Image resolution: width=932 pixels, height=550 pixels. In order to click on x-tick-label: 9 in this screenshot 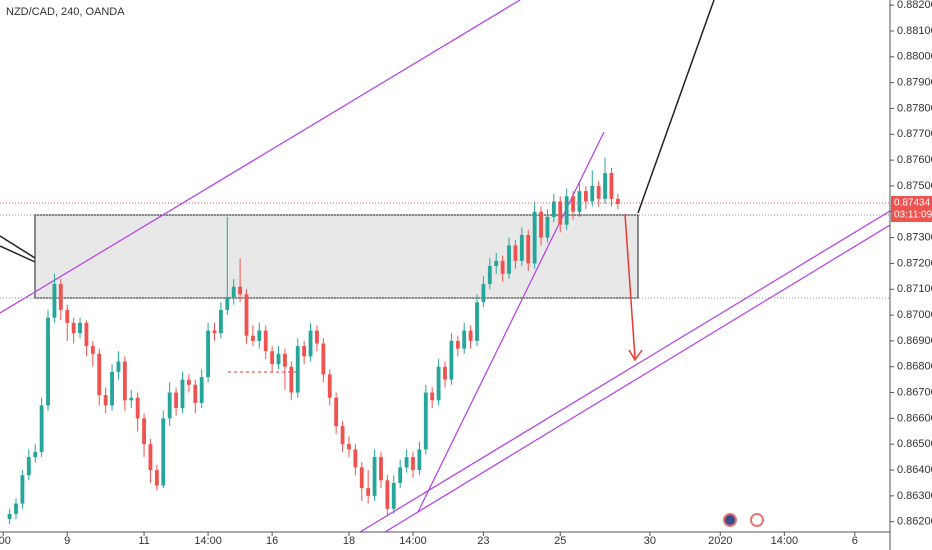, I will do `click(67, 541)`.